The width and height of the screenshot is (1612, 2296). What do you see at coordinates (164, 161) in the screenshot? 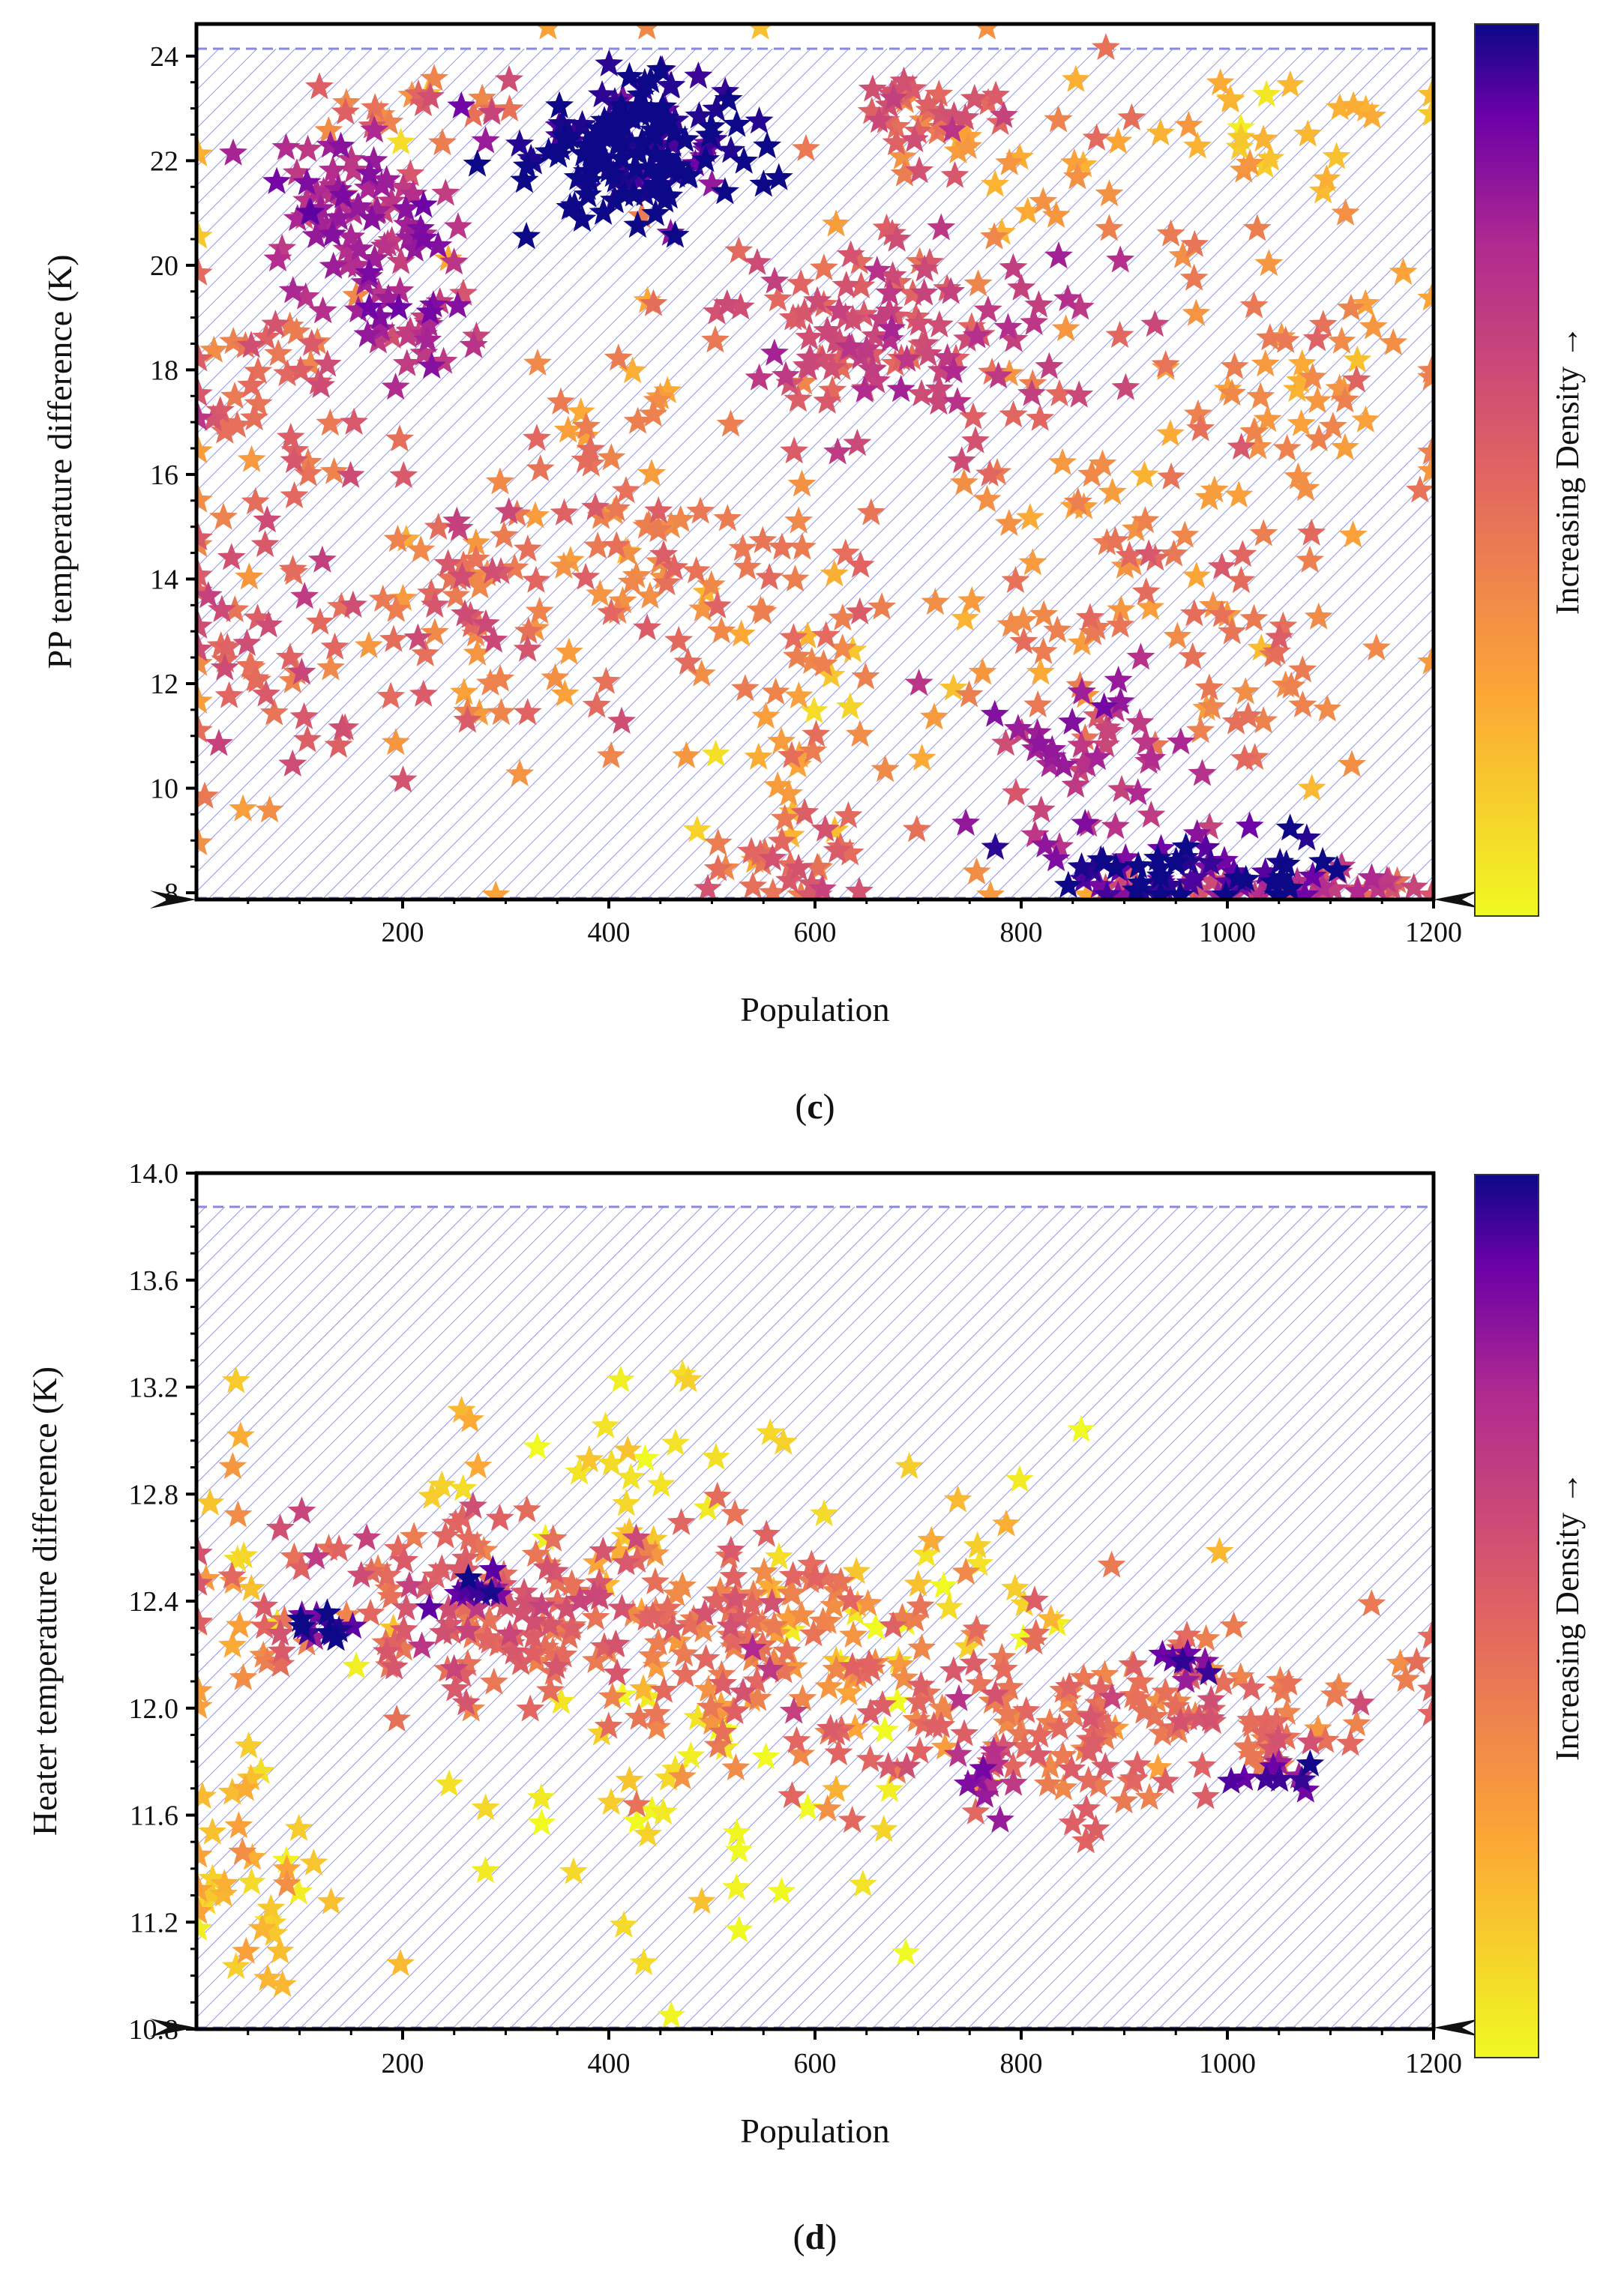
I see `y-tick-label: 22` at bounding box center [164, 161].